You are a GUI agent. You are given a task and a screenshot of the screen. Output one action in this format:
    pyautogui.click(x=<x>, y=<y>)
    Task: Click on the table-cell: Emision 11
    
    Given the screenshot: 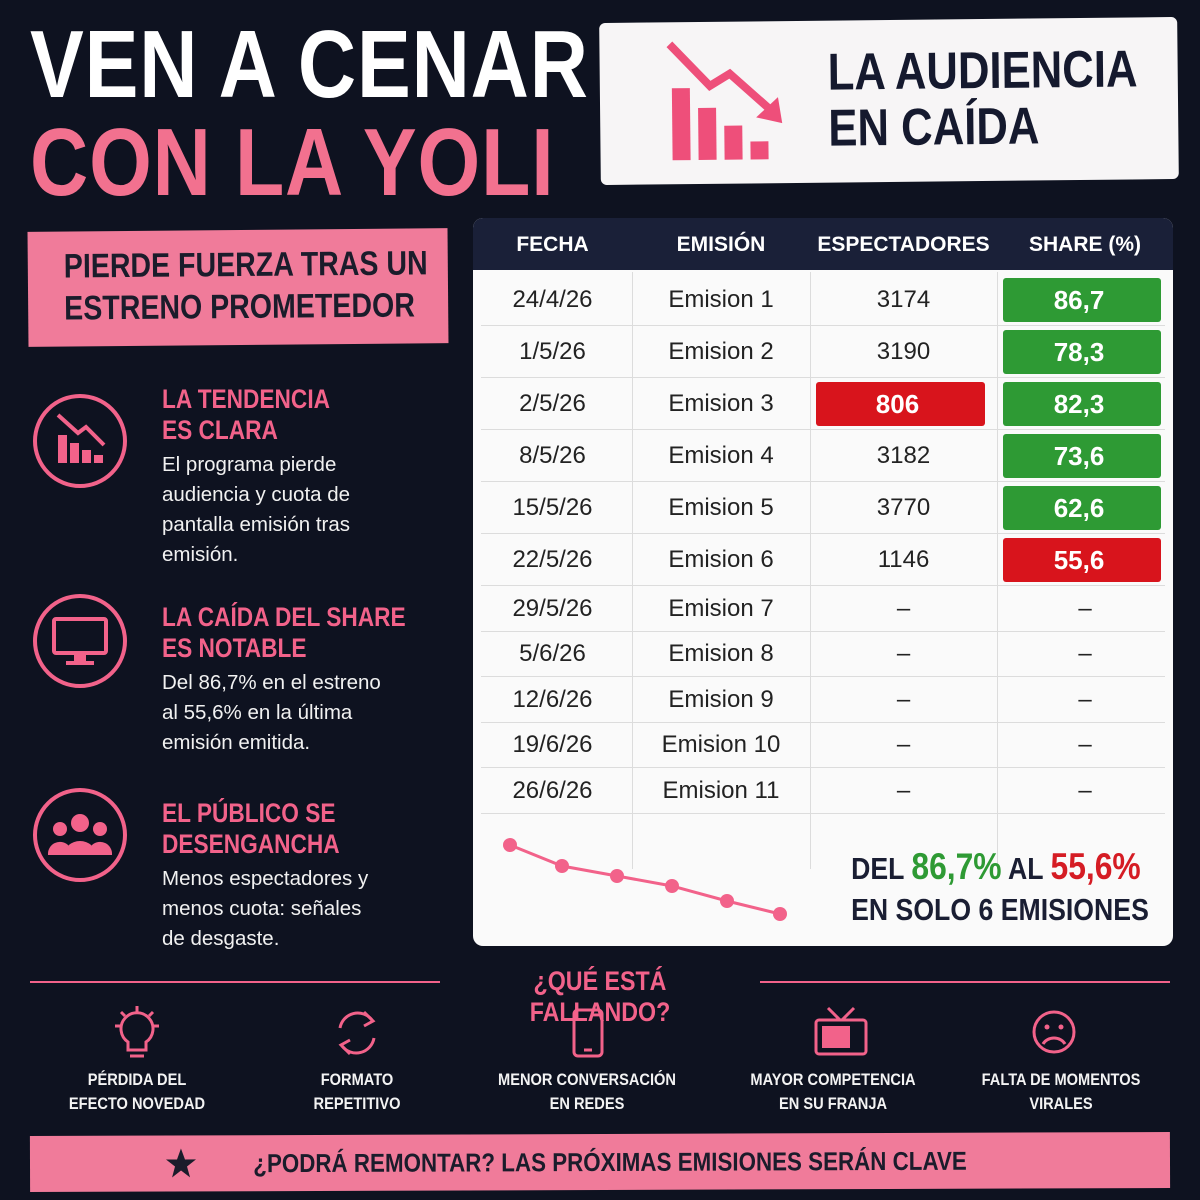 What is the action you would take?
    pyautogui.click(x=721, y=790)
    